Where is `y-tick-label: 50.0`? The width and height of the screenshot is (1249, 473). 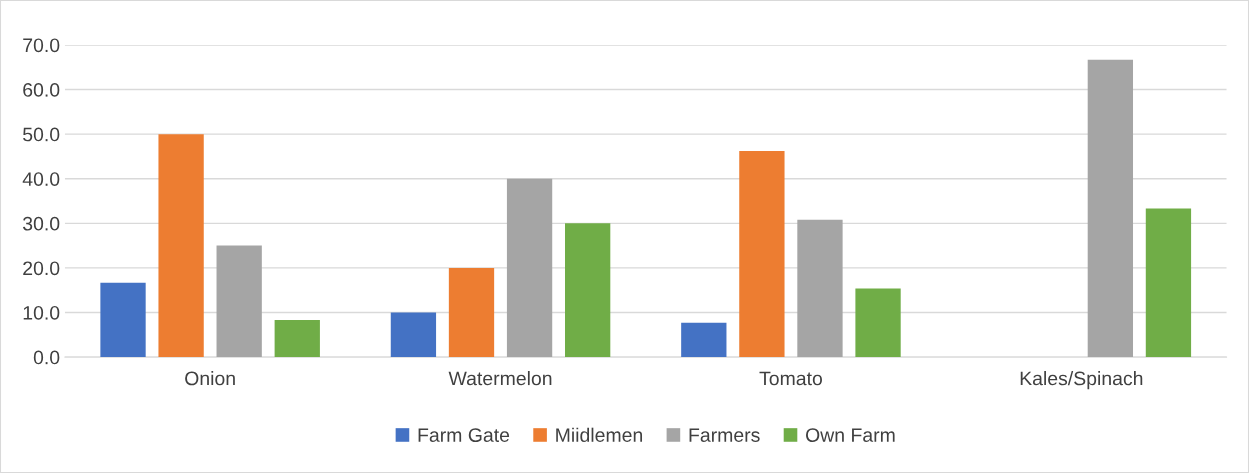 y-tick-label: 50.0 is located at coordinates (41, 134).